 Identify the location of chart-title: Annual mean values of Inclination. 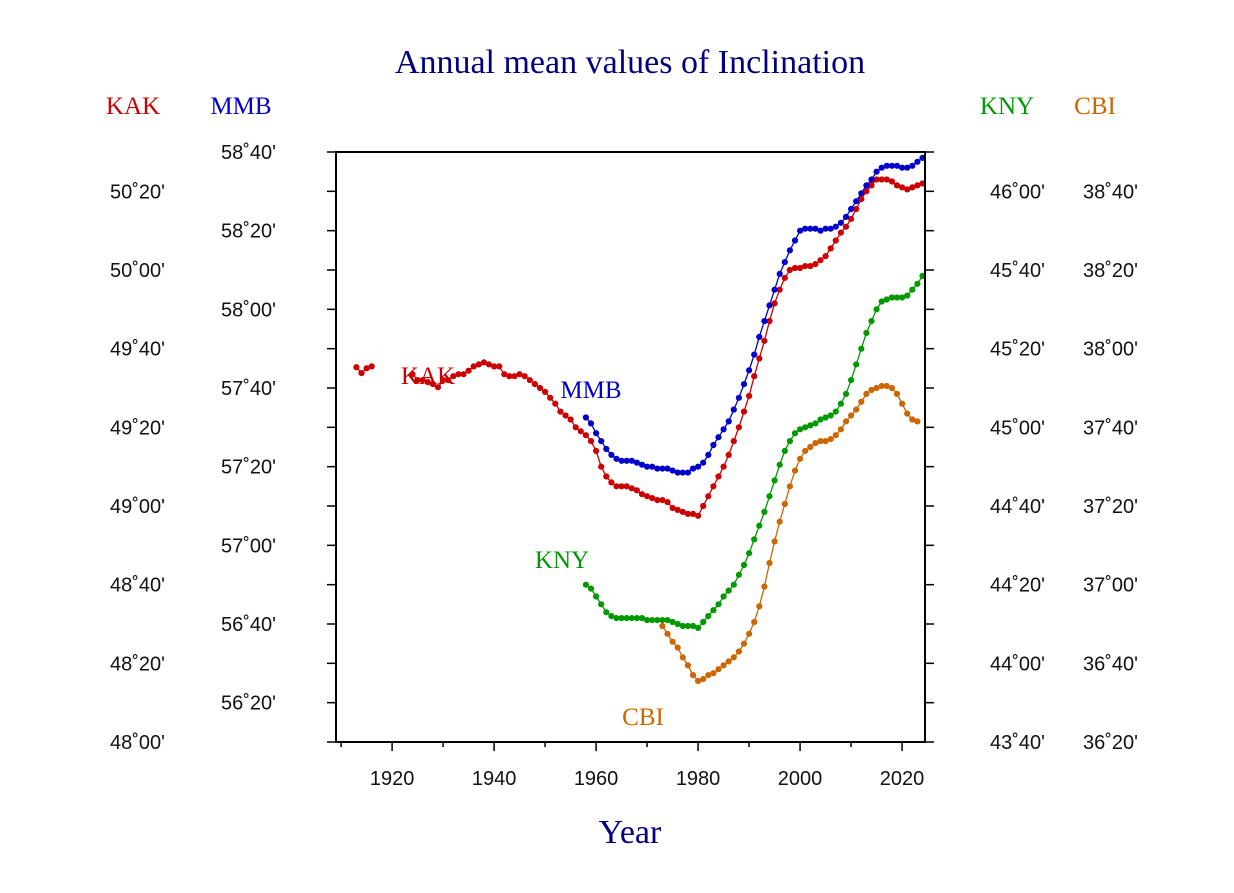
(630, 62).